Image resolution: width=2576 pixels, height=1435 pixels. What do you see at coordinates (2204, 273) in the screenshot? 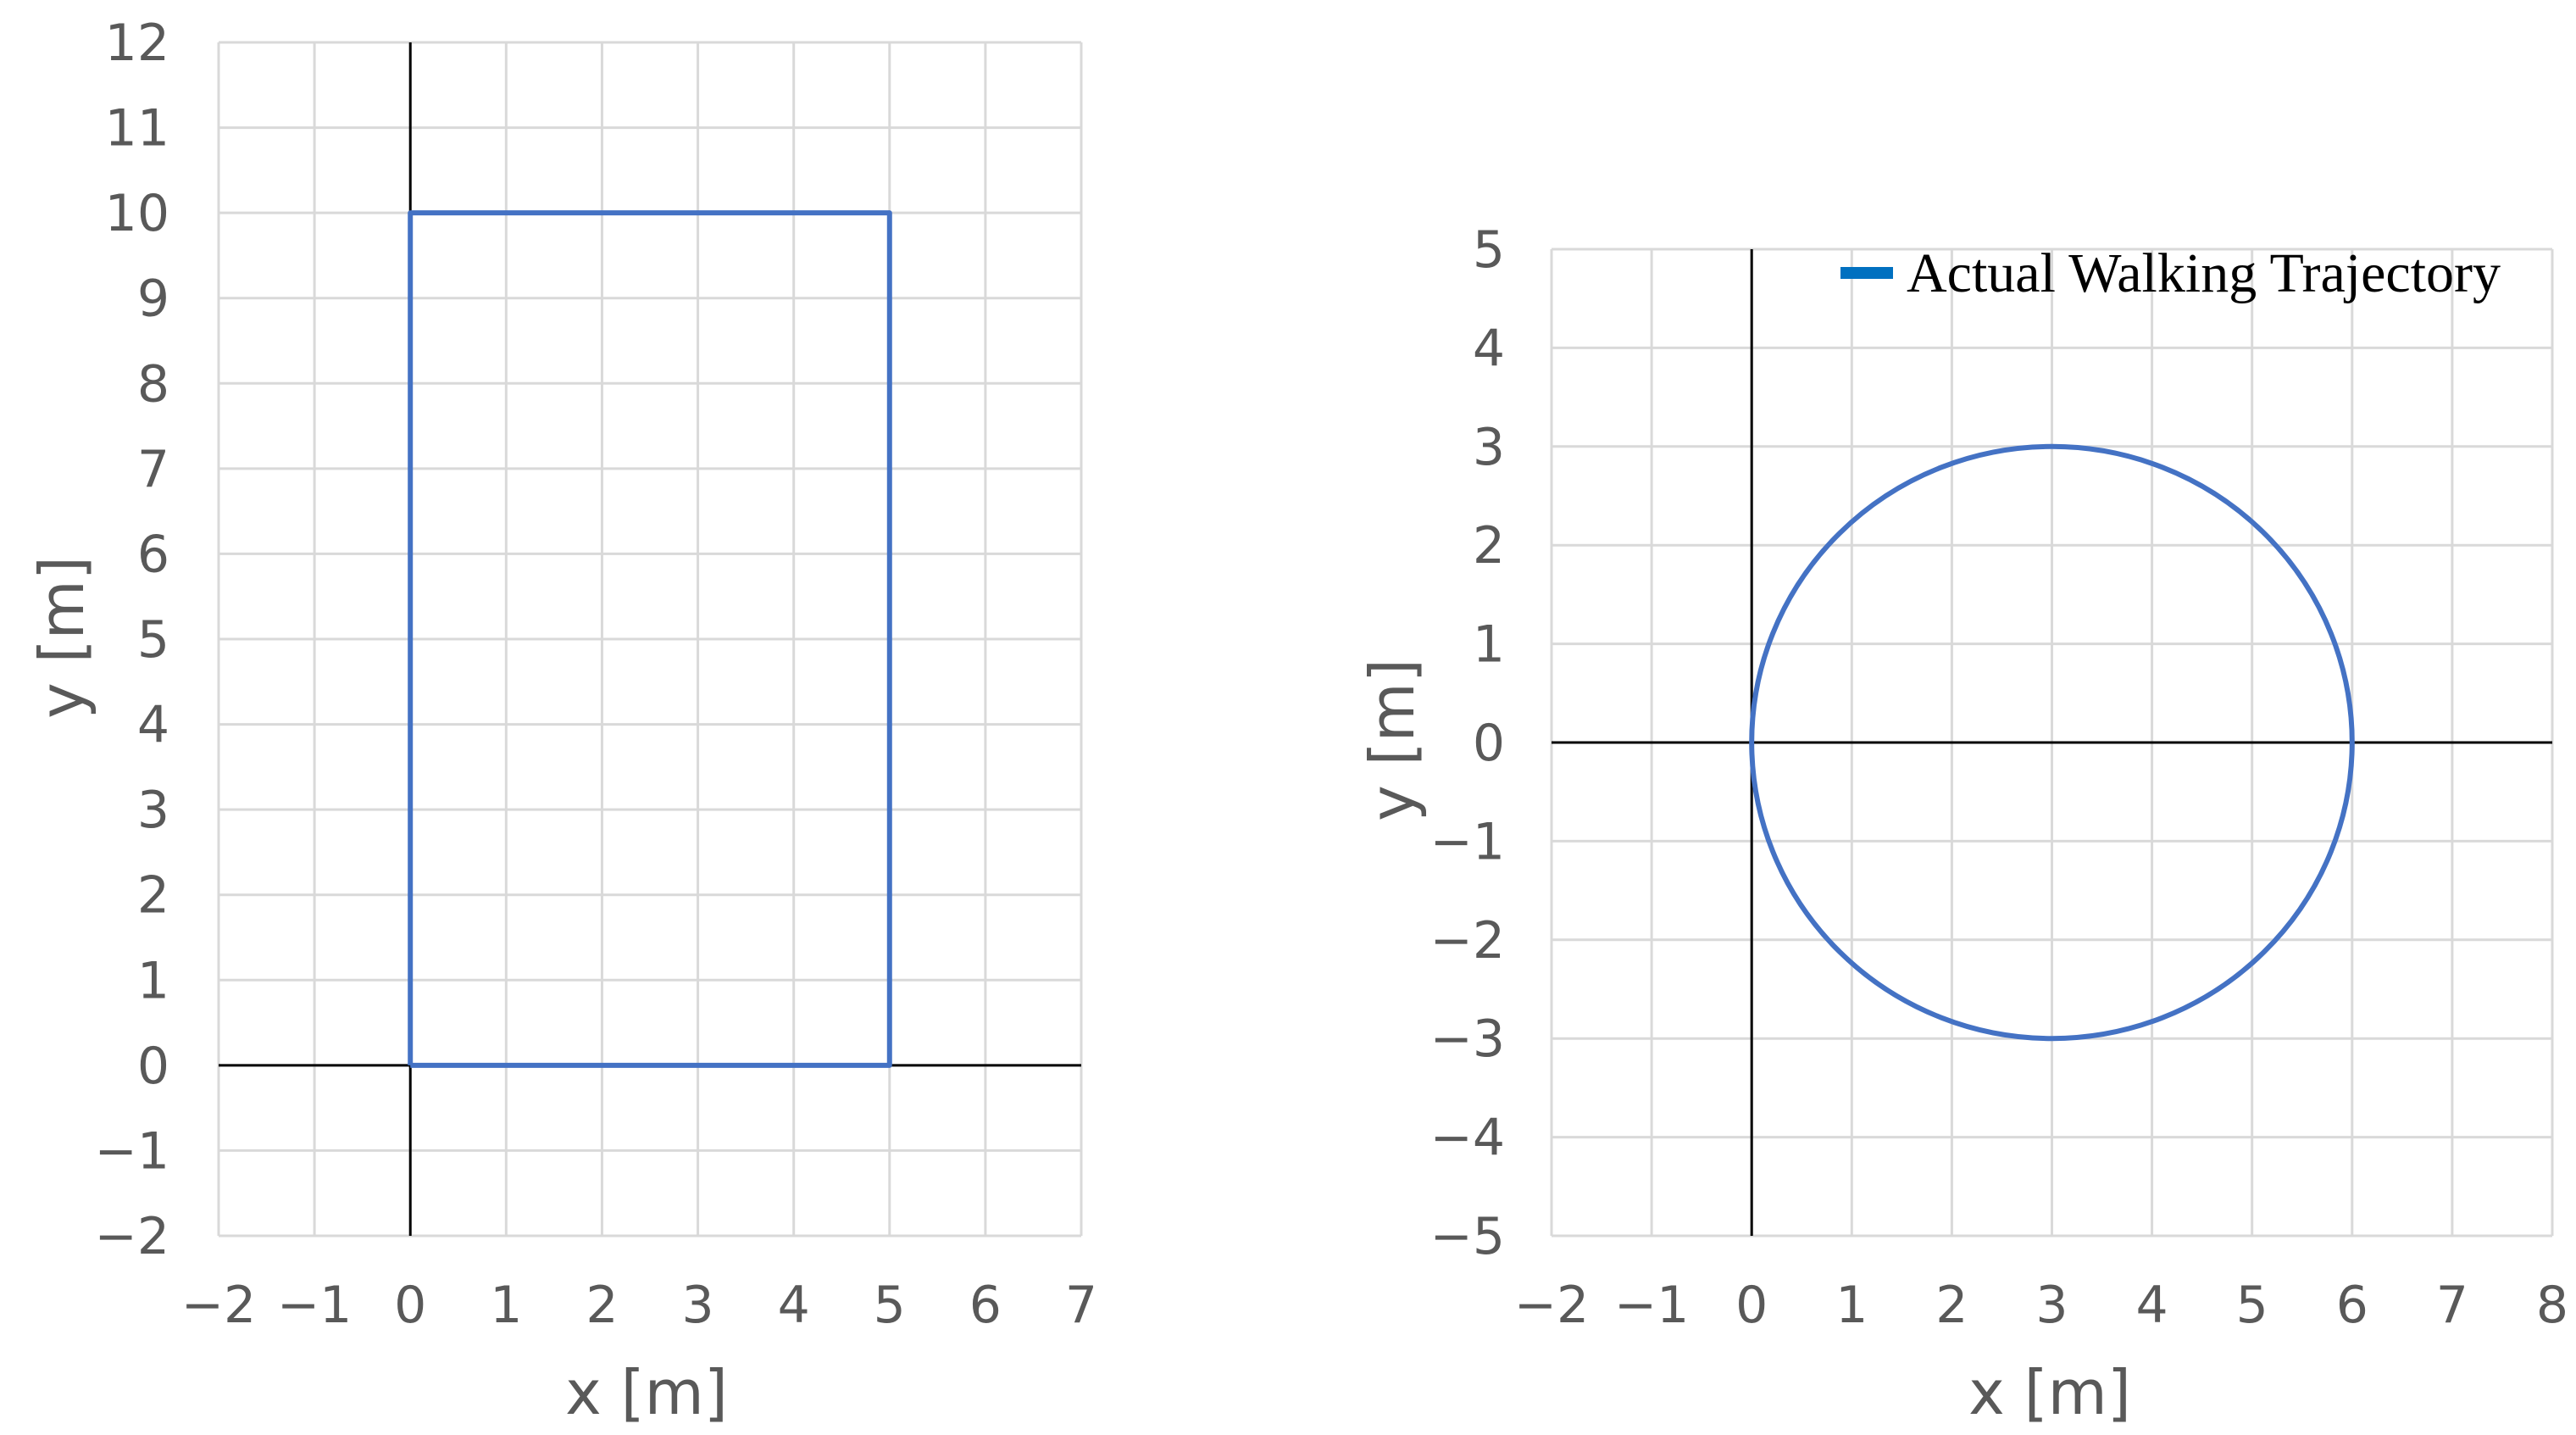
I see `legend-label: Actual Walking Trajectory` at bounding box center [2204, 273].